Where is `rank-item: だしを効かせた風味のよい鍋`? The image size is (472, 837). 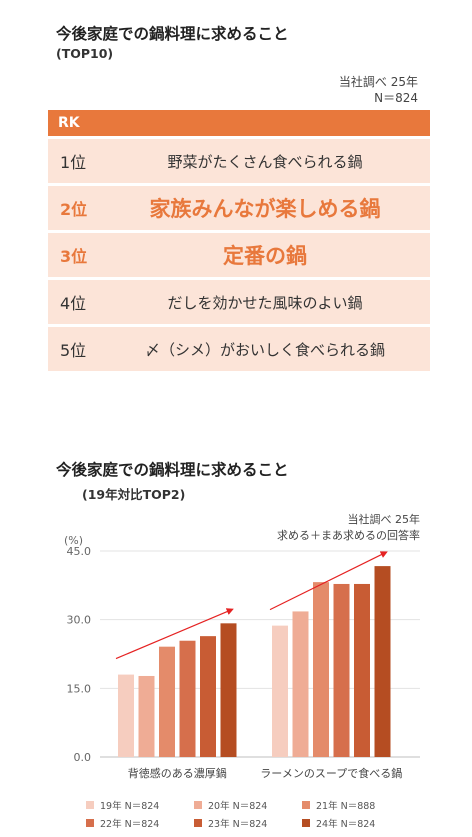 rank-item: だしを効かせた風味のよい鍋 is located at coordinates (265, 302).